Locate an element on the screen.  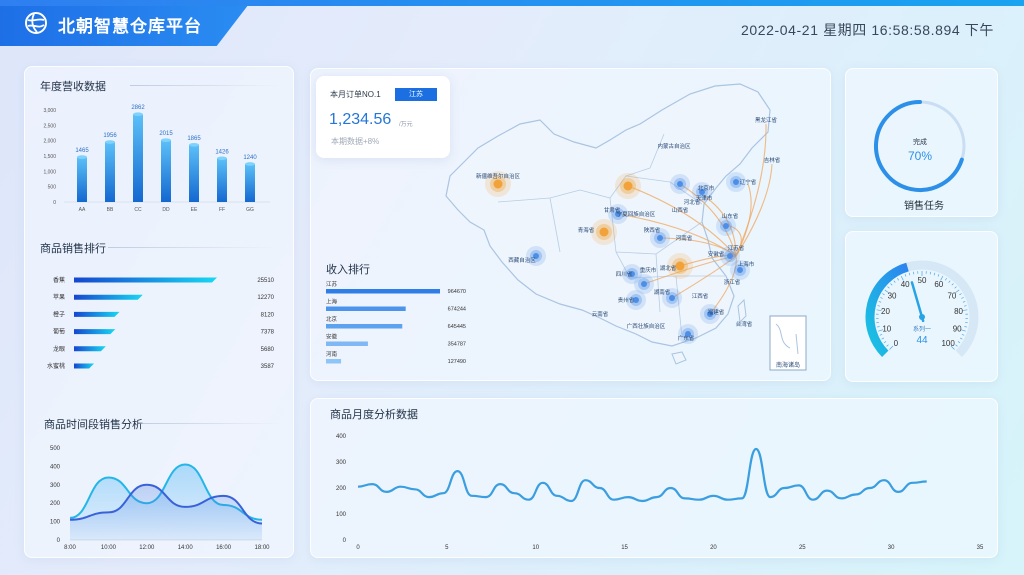
flow-lines is located at coordinates (695, 219).